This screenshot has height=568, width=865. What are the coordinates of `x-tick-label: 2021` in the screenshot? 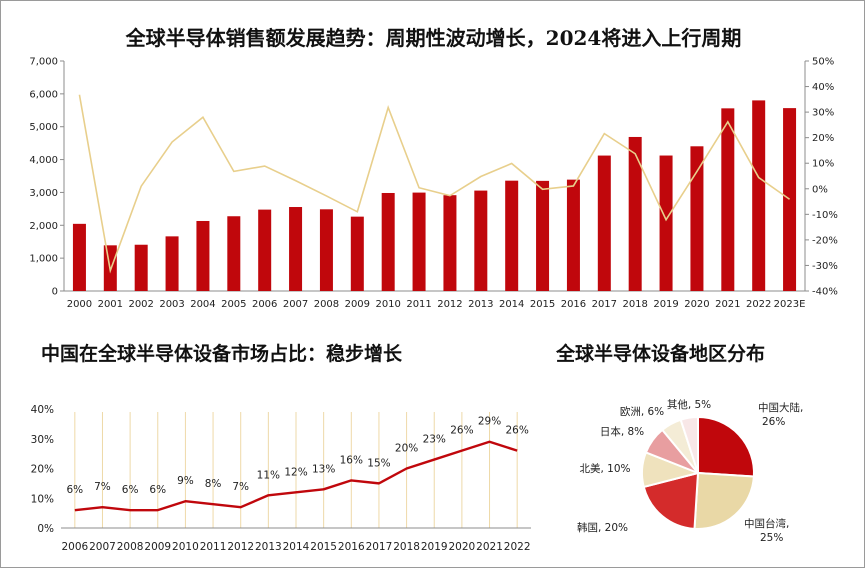 It's located at (489, 547).